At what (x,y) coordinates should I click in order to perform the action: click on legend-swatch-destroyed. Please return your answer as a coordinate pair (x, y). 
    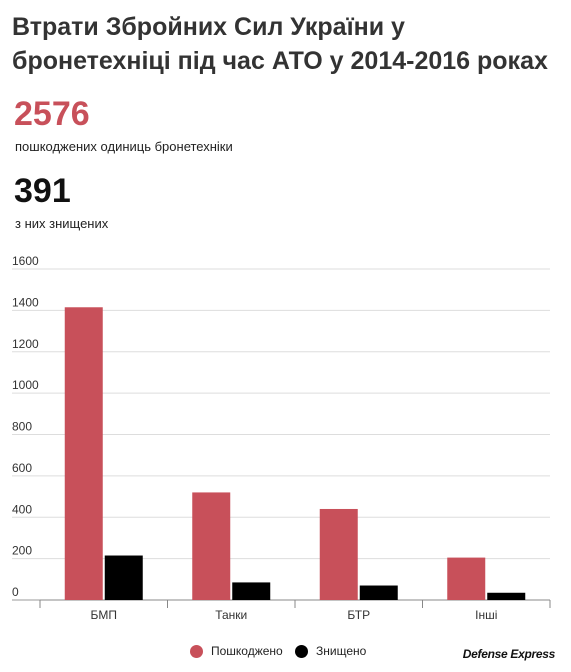
    Looking at the image, I should click on (301, 651).